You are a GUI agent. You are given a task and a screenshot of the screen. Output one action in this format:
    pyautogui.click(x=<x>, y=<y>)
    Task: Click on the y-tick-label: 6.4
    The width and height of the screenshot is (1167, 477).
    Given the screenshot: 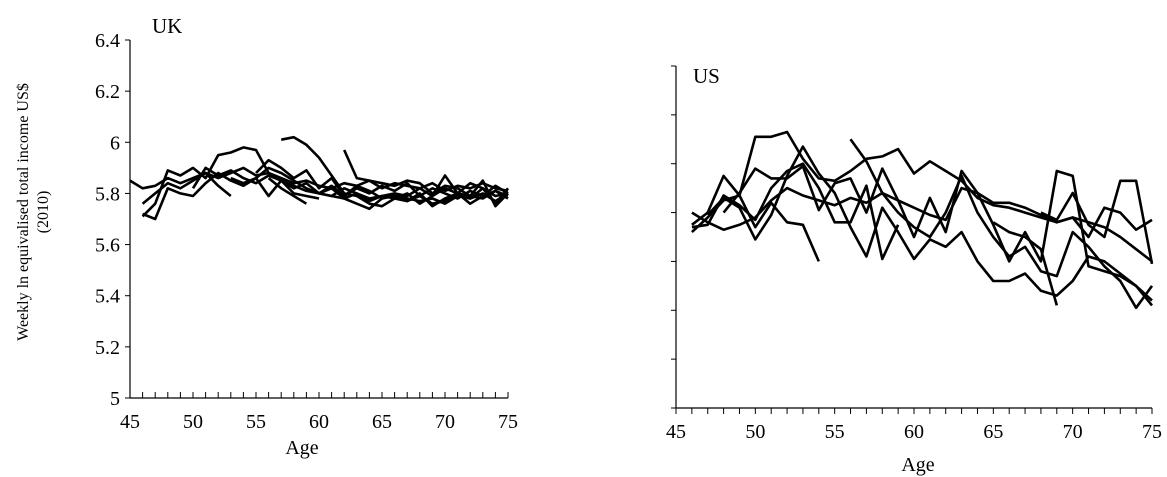 What is the action you would take?
    pyautogui.click(x=107, y=41)
    